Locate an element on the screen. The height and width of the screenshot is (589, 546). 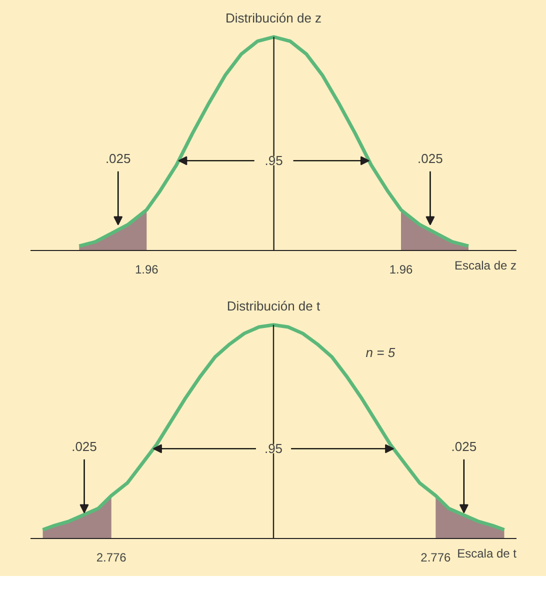
x-axis-title: Escala de z is located at coordinates (485, 265).